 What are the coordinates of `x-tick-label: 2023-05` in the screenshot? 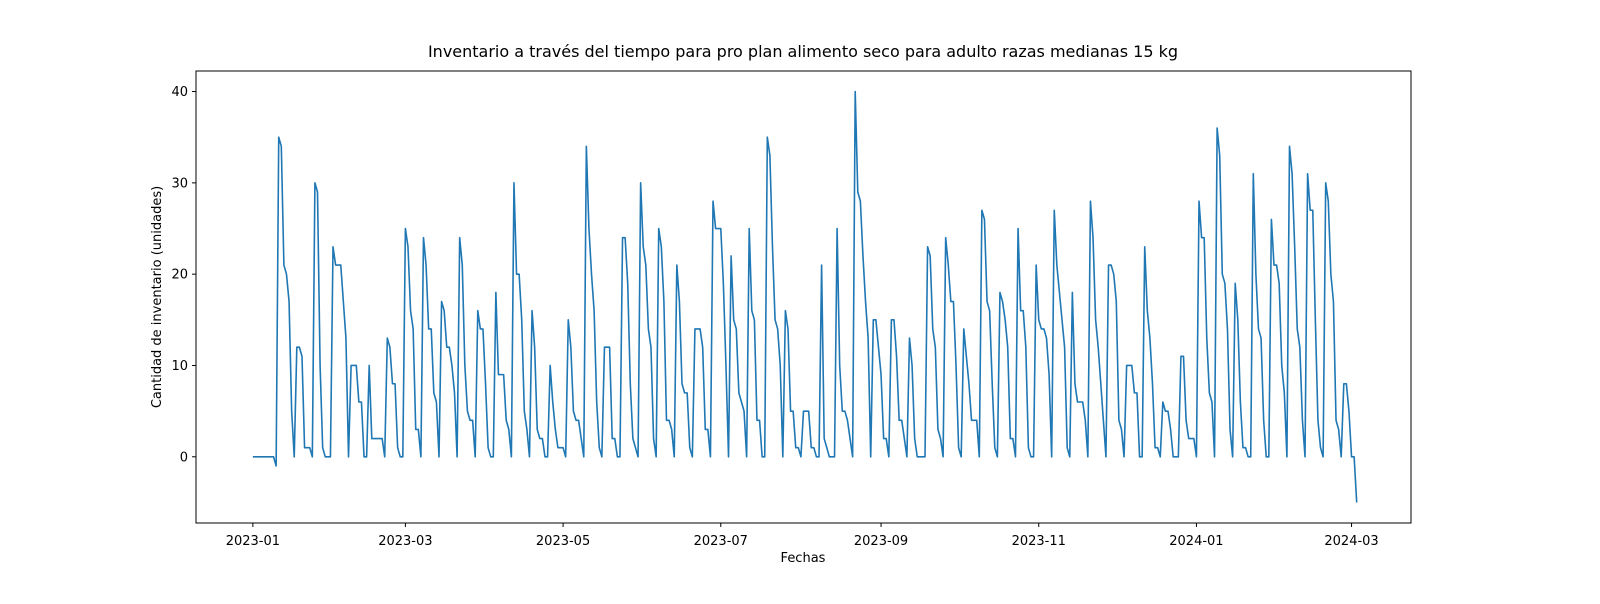 It's located at (563, 541).